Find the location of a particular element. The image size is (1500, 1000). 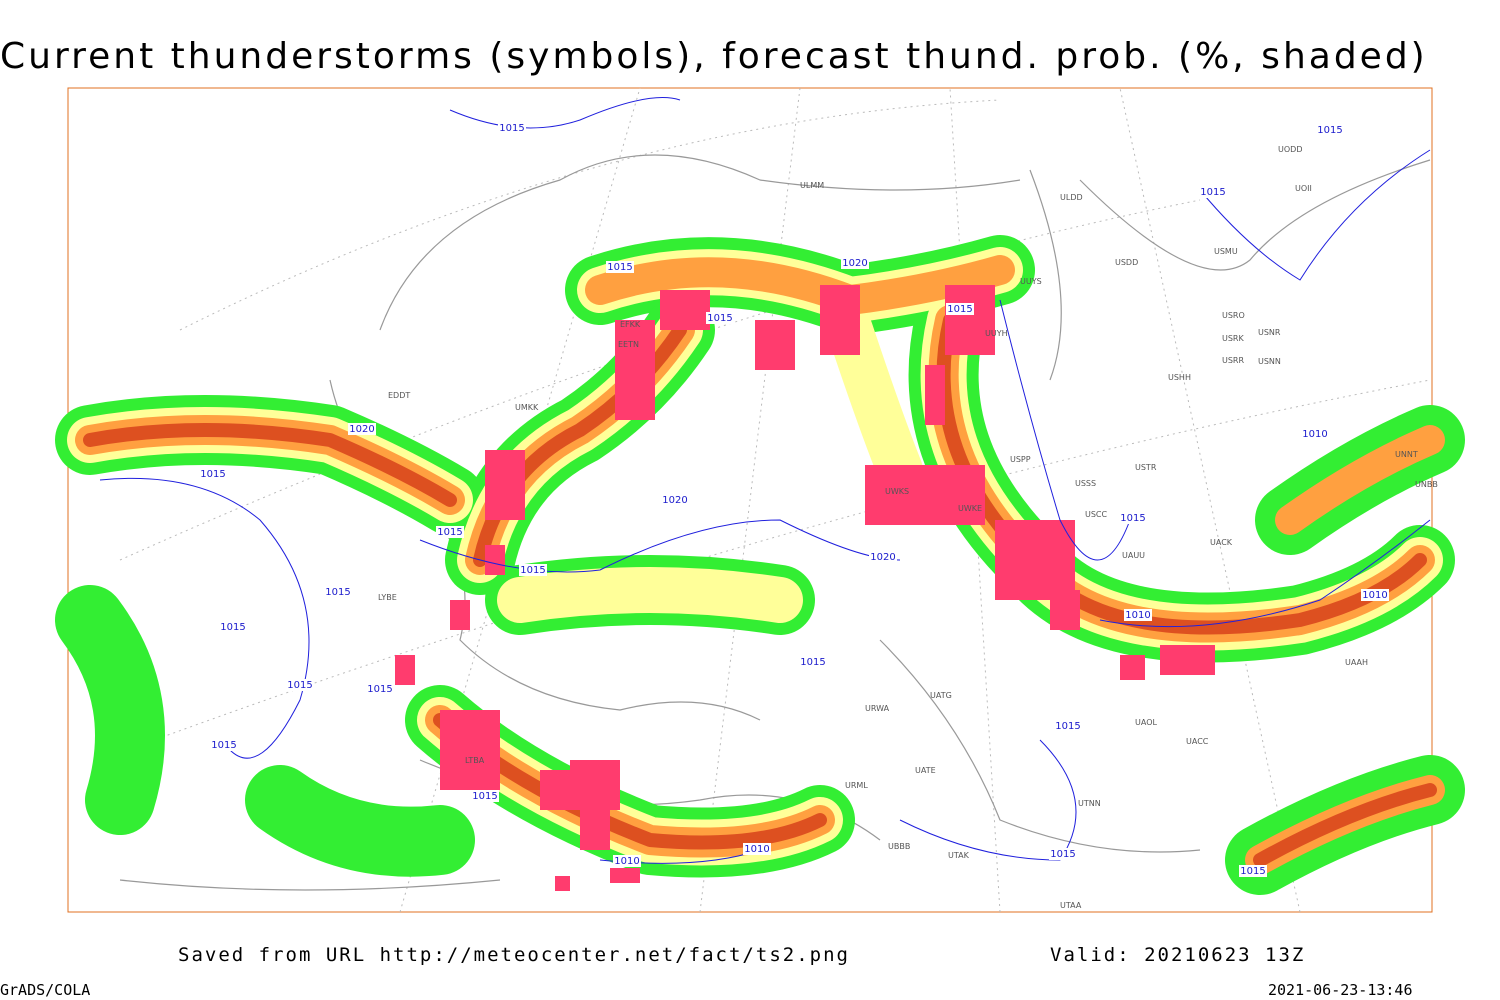

station-code: UTNN is located at coordinates (1089, 803).